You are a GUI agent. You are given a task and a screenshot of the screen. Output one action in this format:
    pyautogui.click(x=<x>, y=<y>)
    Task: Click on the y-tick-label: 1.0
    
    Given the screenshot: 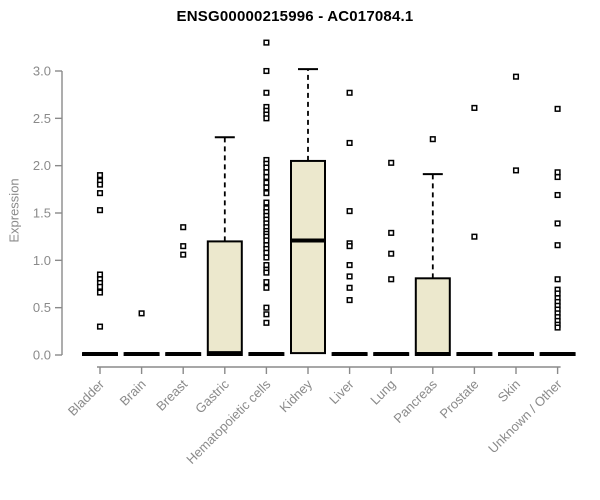 What is the action you would take?
    pyautogui.click(x=42, y=260)
    